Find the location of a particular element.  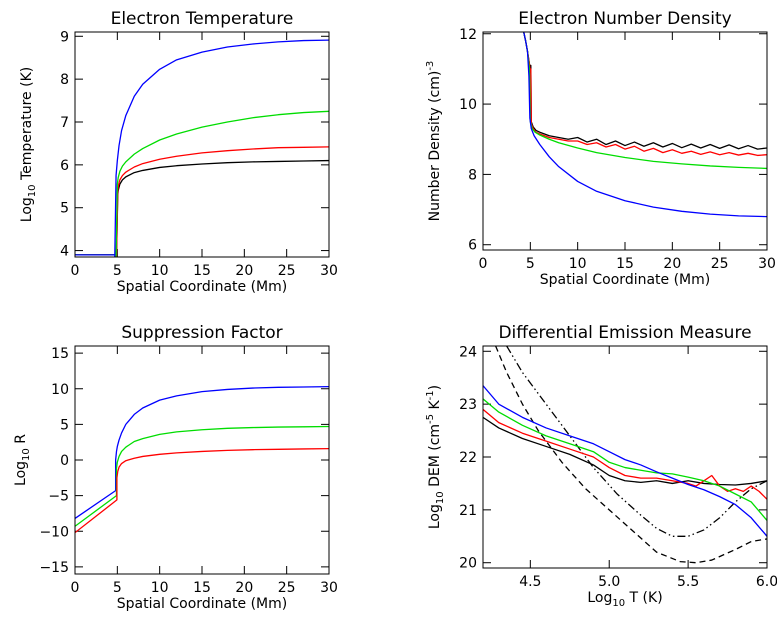

y-tick-label: 12 is located at coordinates (468, 35).